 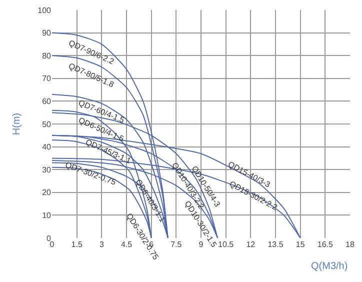 What do you see at coordinates (77, 244) in the screenshot?
I see `x-tick-label: 1.5` at bounding box center [77, 244].